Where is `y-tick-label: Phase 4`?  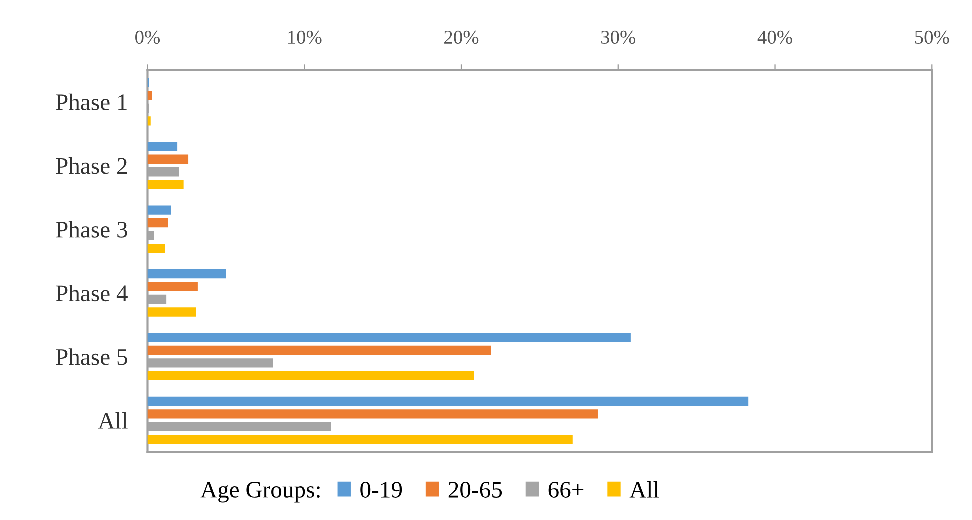 y-tick-label: Phase 4 is located at coordinates (92, 293).